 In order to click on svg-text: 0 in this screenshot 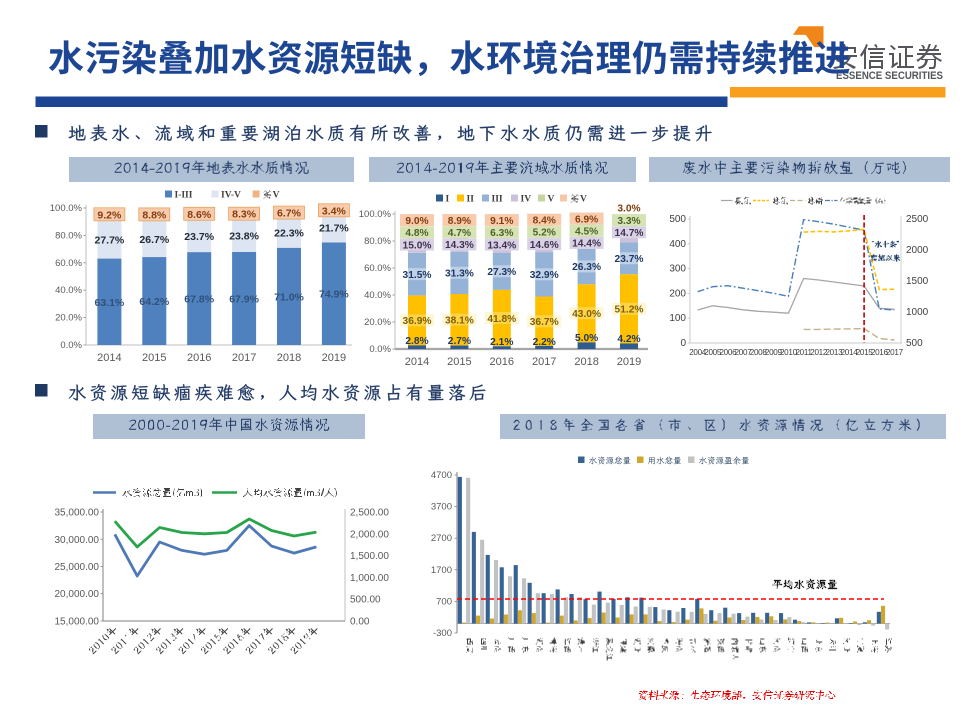, I will do `click(683, 343)`.